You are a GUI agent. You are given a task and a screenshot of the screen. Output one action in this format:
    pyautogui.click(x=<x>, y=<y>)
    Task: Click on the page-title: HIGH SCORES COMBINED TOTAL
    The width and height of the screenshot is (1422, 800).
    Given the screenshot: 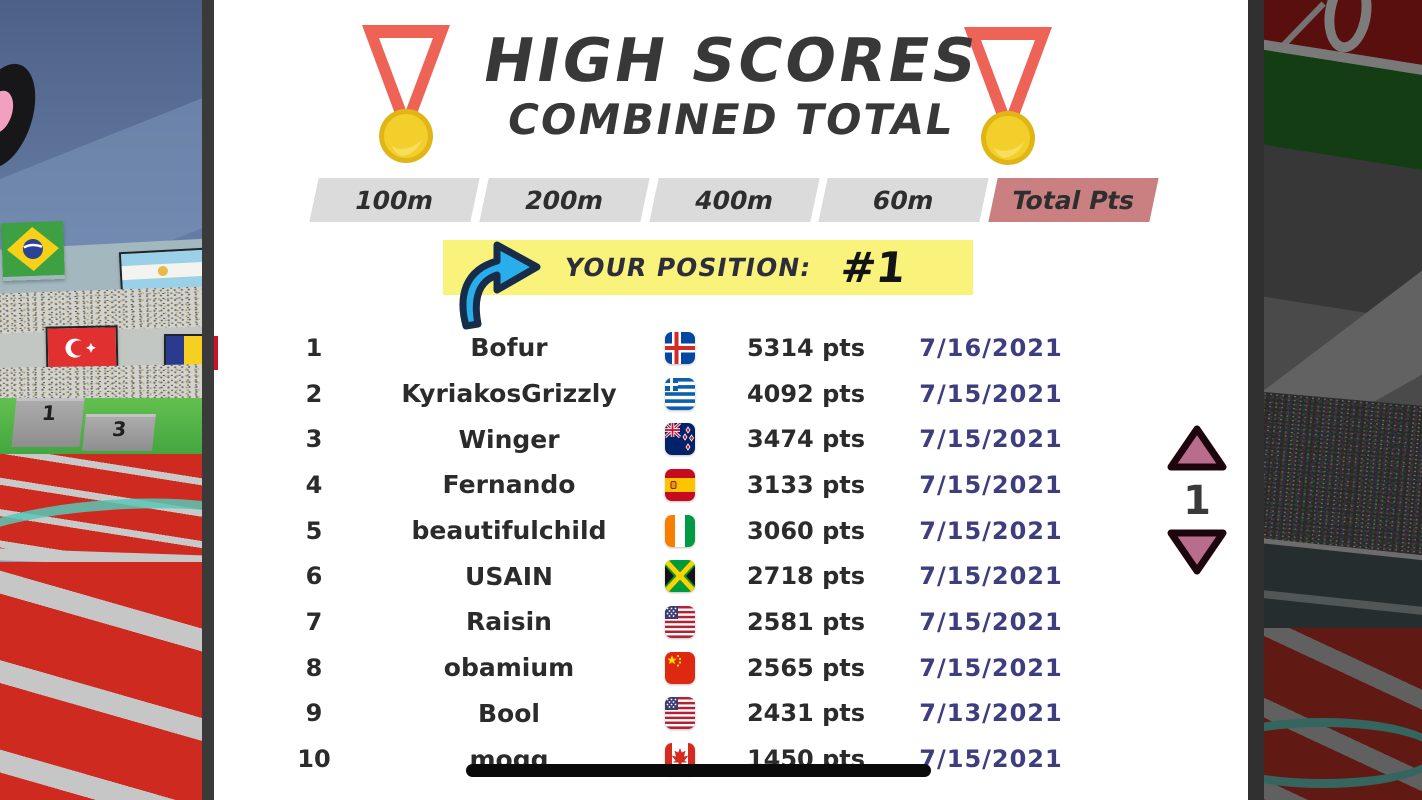 What is the action you would take?
    pyautogui.click(x=731, y=85)
    